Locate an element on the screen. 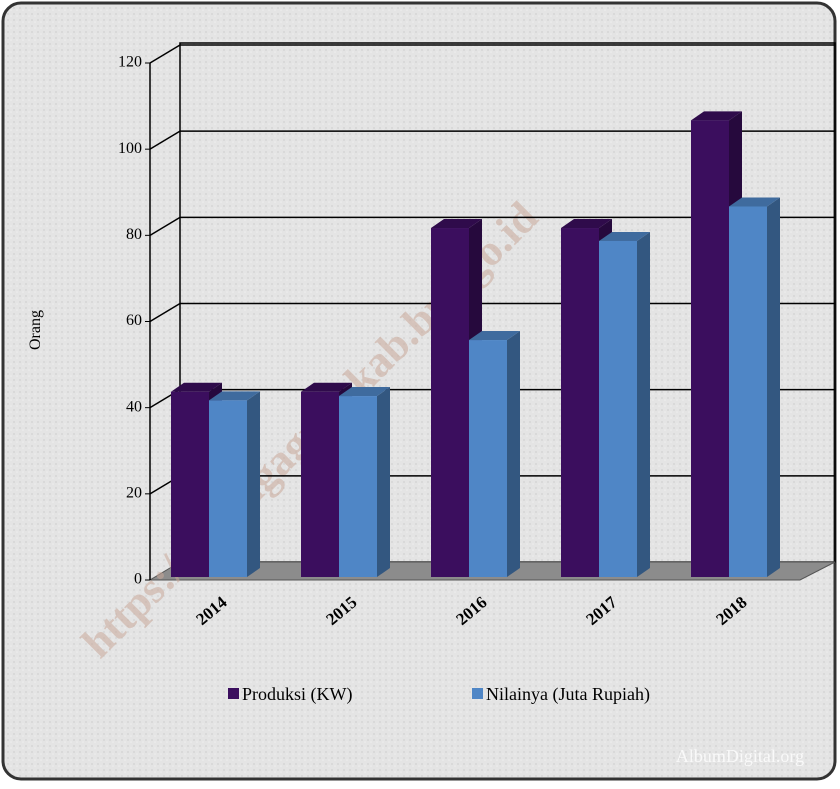 The width and height of the screenshot is (840, 789). credit: AlbumDigital.org is located at coordinates (740, 756).